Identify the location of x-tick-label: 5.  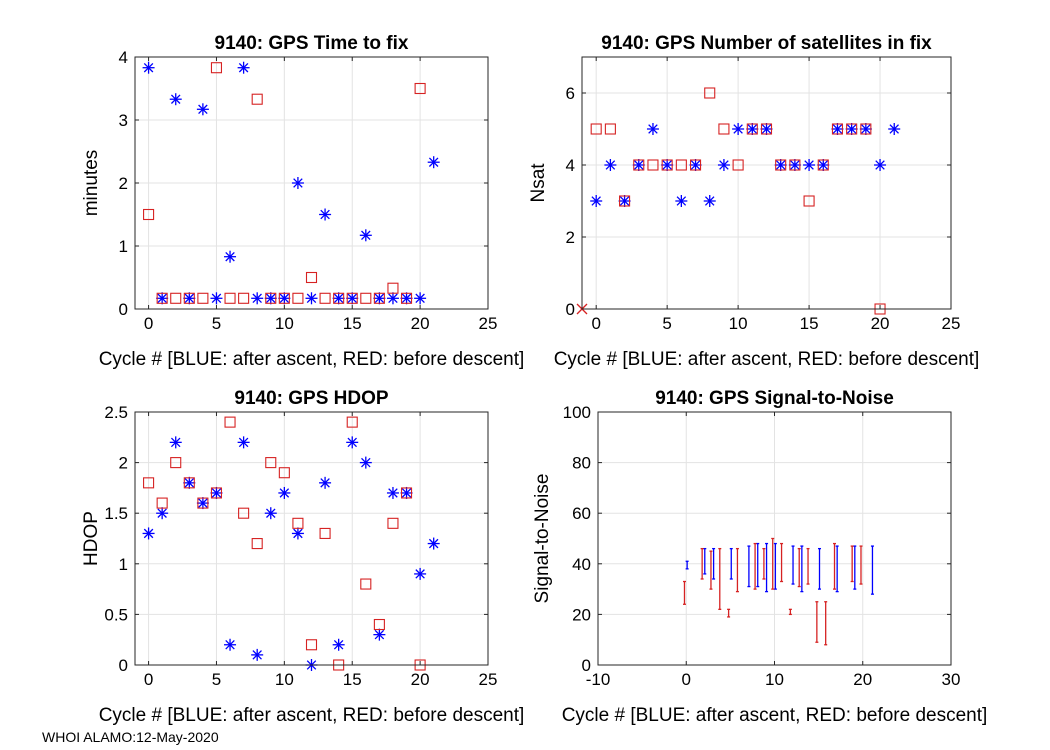
(666, 323).